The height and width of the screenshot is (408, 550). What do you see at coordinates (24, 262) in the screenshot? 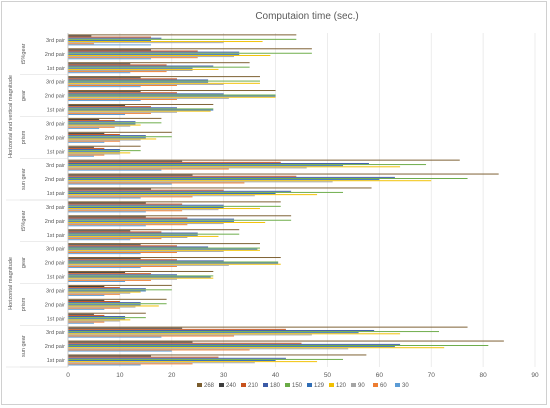
I see `subgroup-label: gear` at bounding box center [24, 262].